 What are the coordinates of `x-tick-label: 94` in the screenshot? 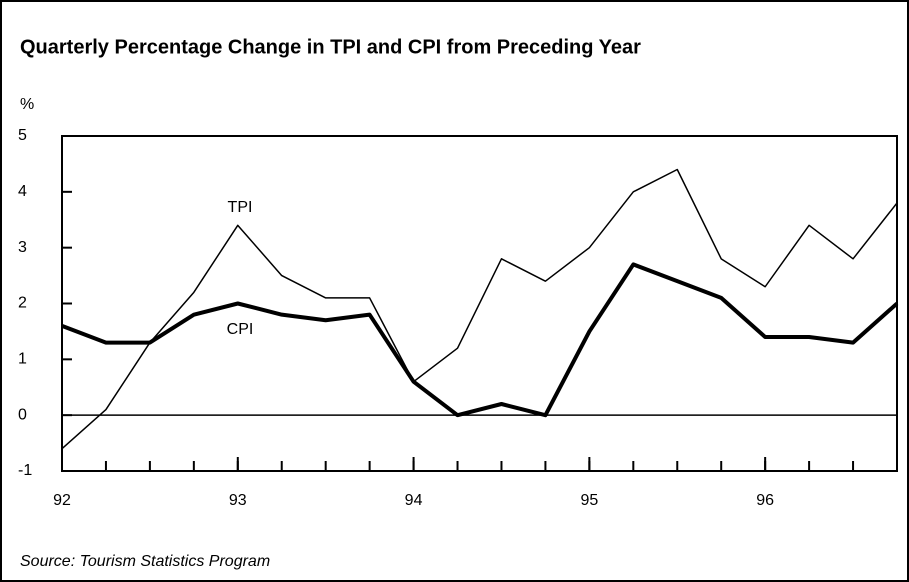 It's located at (414, 500).